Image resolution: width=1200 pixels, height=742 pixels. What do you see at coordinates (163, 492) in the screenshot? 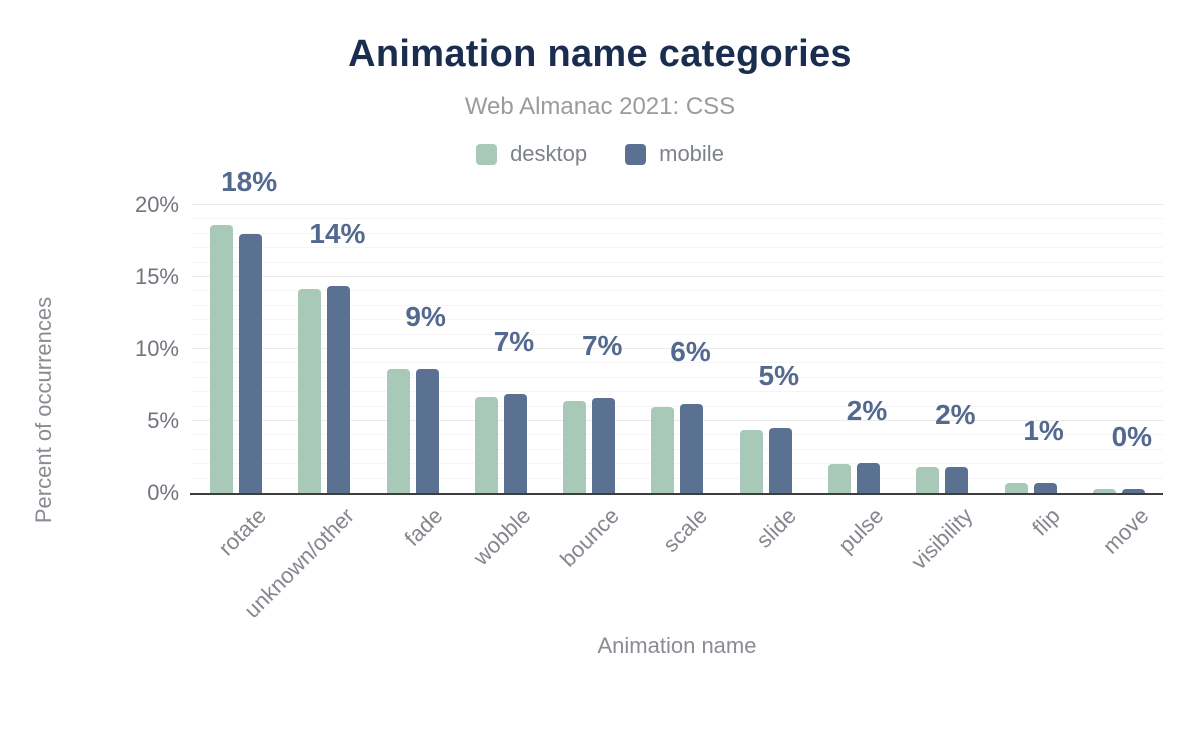
I see `y-tick-label: 0%` at bounding box center [163, 492].